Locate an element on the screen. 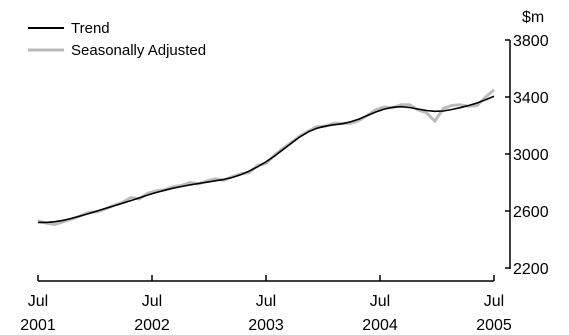  y-tick-label: 3400 is located at coordinates (531, 98).